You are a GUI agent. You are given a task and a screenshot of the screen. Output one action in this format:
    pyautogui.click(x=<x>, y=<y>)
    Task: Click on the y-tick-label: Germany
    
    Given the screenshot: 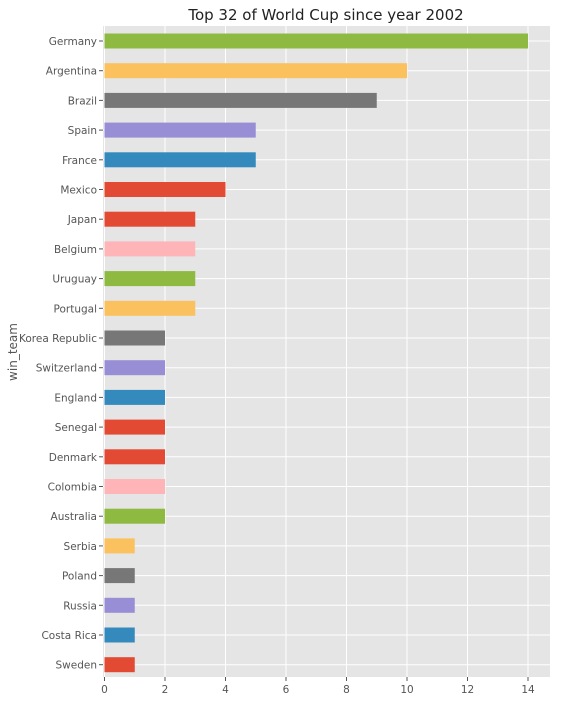 What is the action you would take?
    pyautogui.click(x=73, y=42)
    